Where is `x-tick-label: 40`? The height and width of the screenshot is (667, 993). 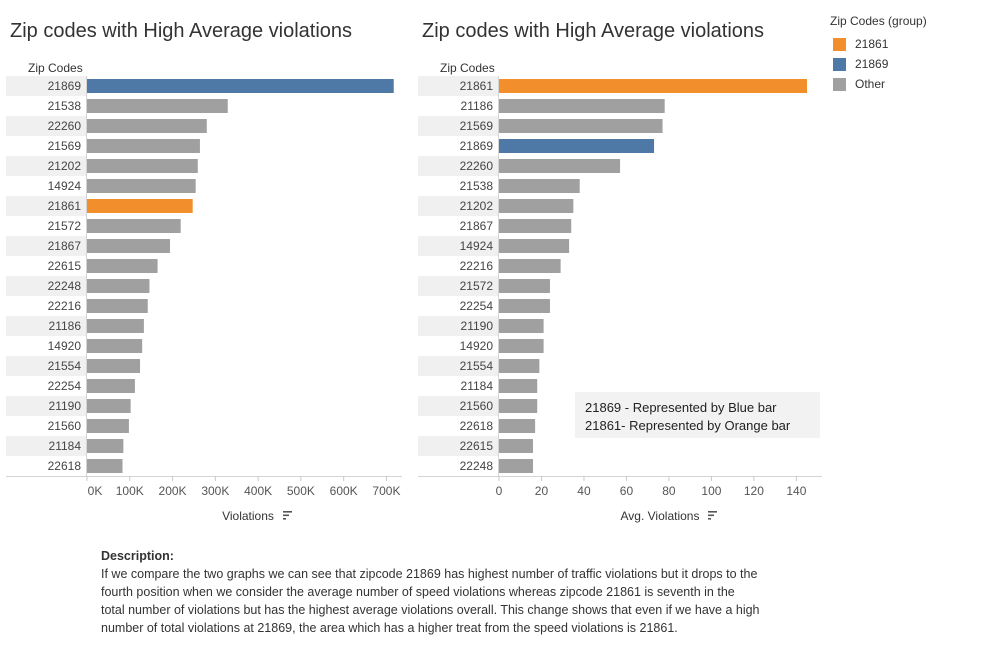 x-tick-label: 40 is located at coordinates (584, 491).